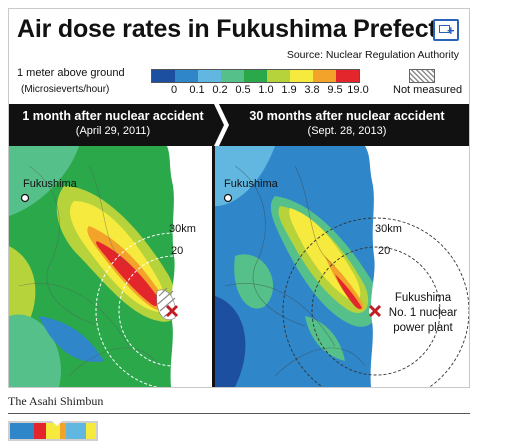  I want to click on legend-color-scale, so click(255, 76).